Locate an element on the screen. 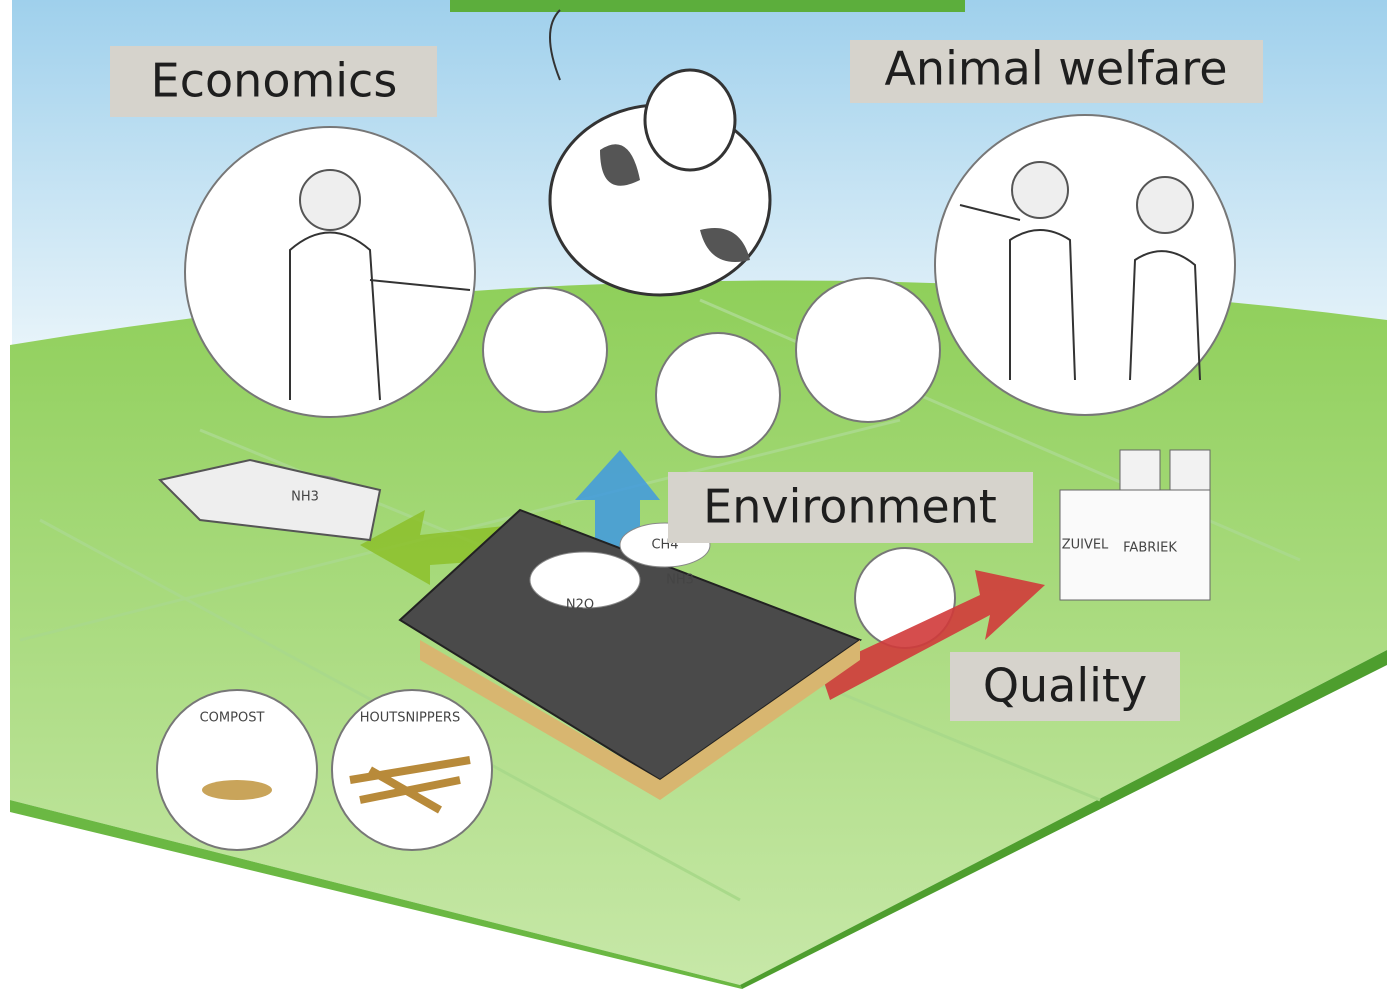 This screenshot has height=989, width=1387. businessman-sketch is located at coordinates (380, 316).